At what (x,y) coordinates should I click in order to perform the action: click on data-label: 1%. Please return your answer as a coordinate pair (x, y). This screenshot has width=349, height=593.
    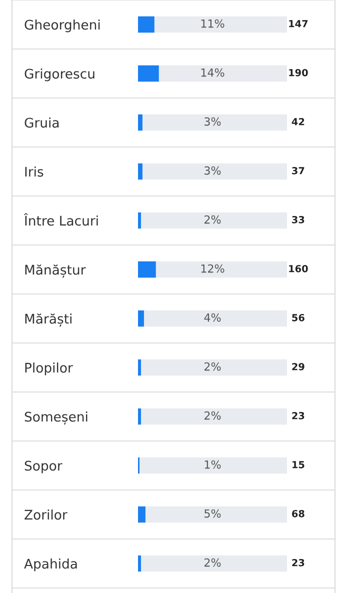
    Looking at the image, I should click on (212, 464).